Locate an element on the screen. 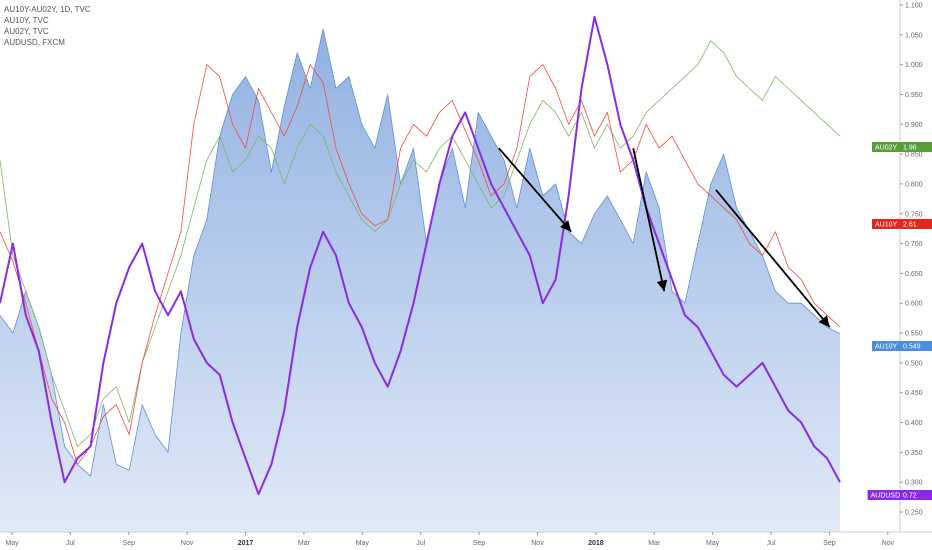 The height and width of the screenshot is (550, 932). arrow-layer is located at coordinates (664, 237).